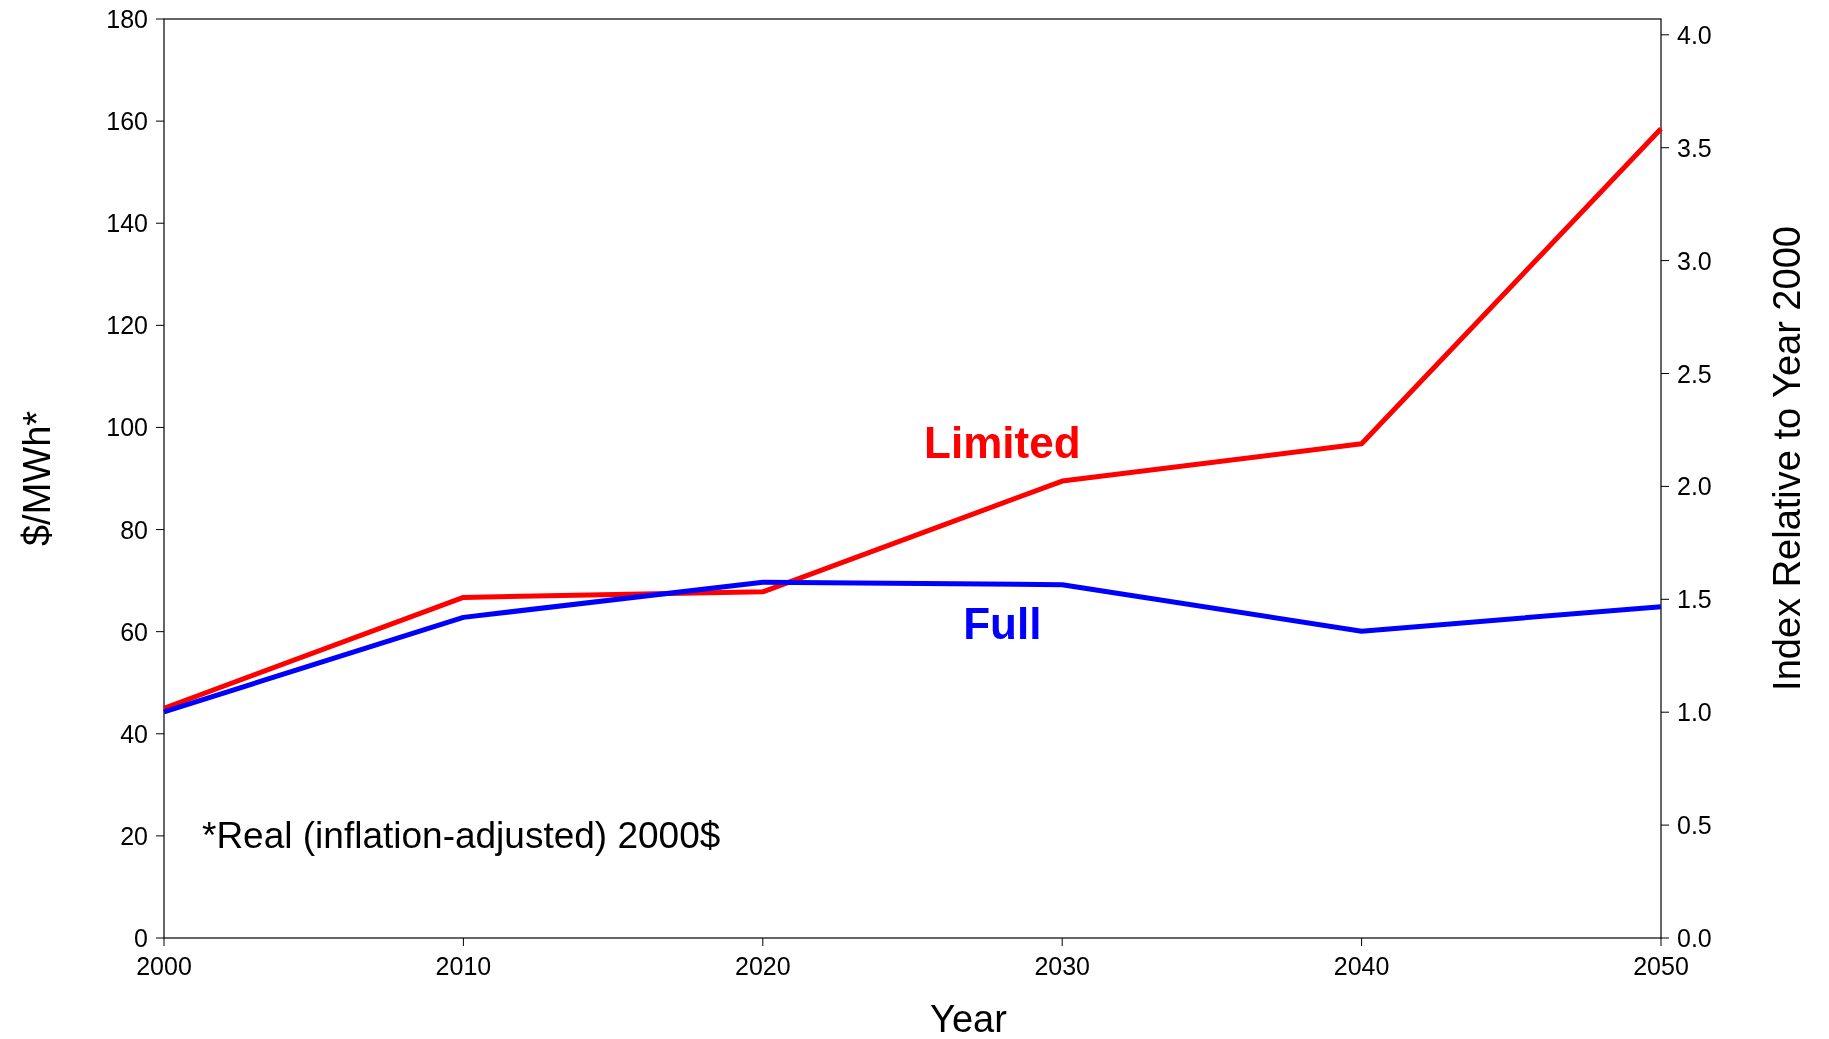 The image size is (1829, 1039). I want to click on x-tick-label: 2050, so click(1661, 966).